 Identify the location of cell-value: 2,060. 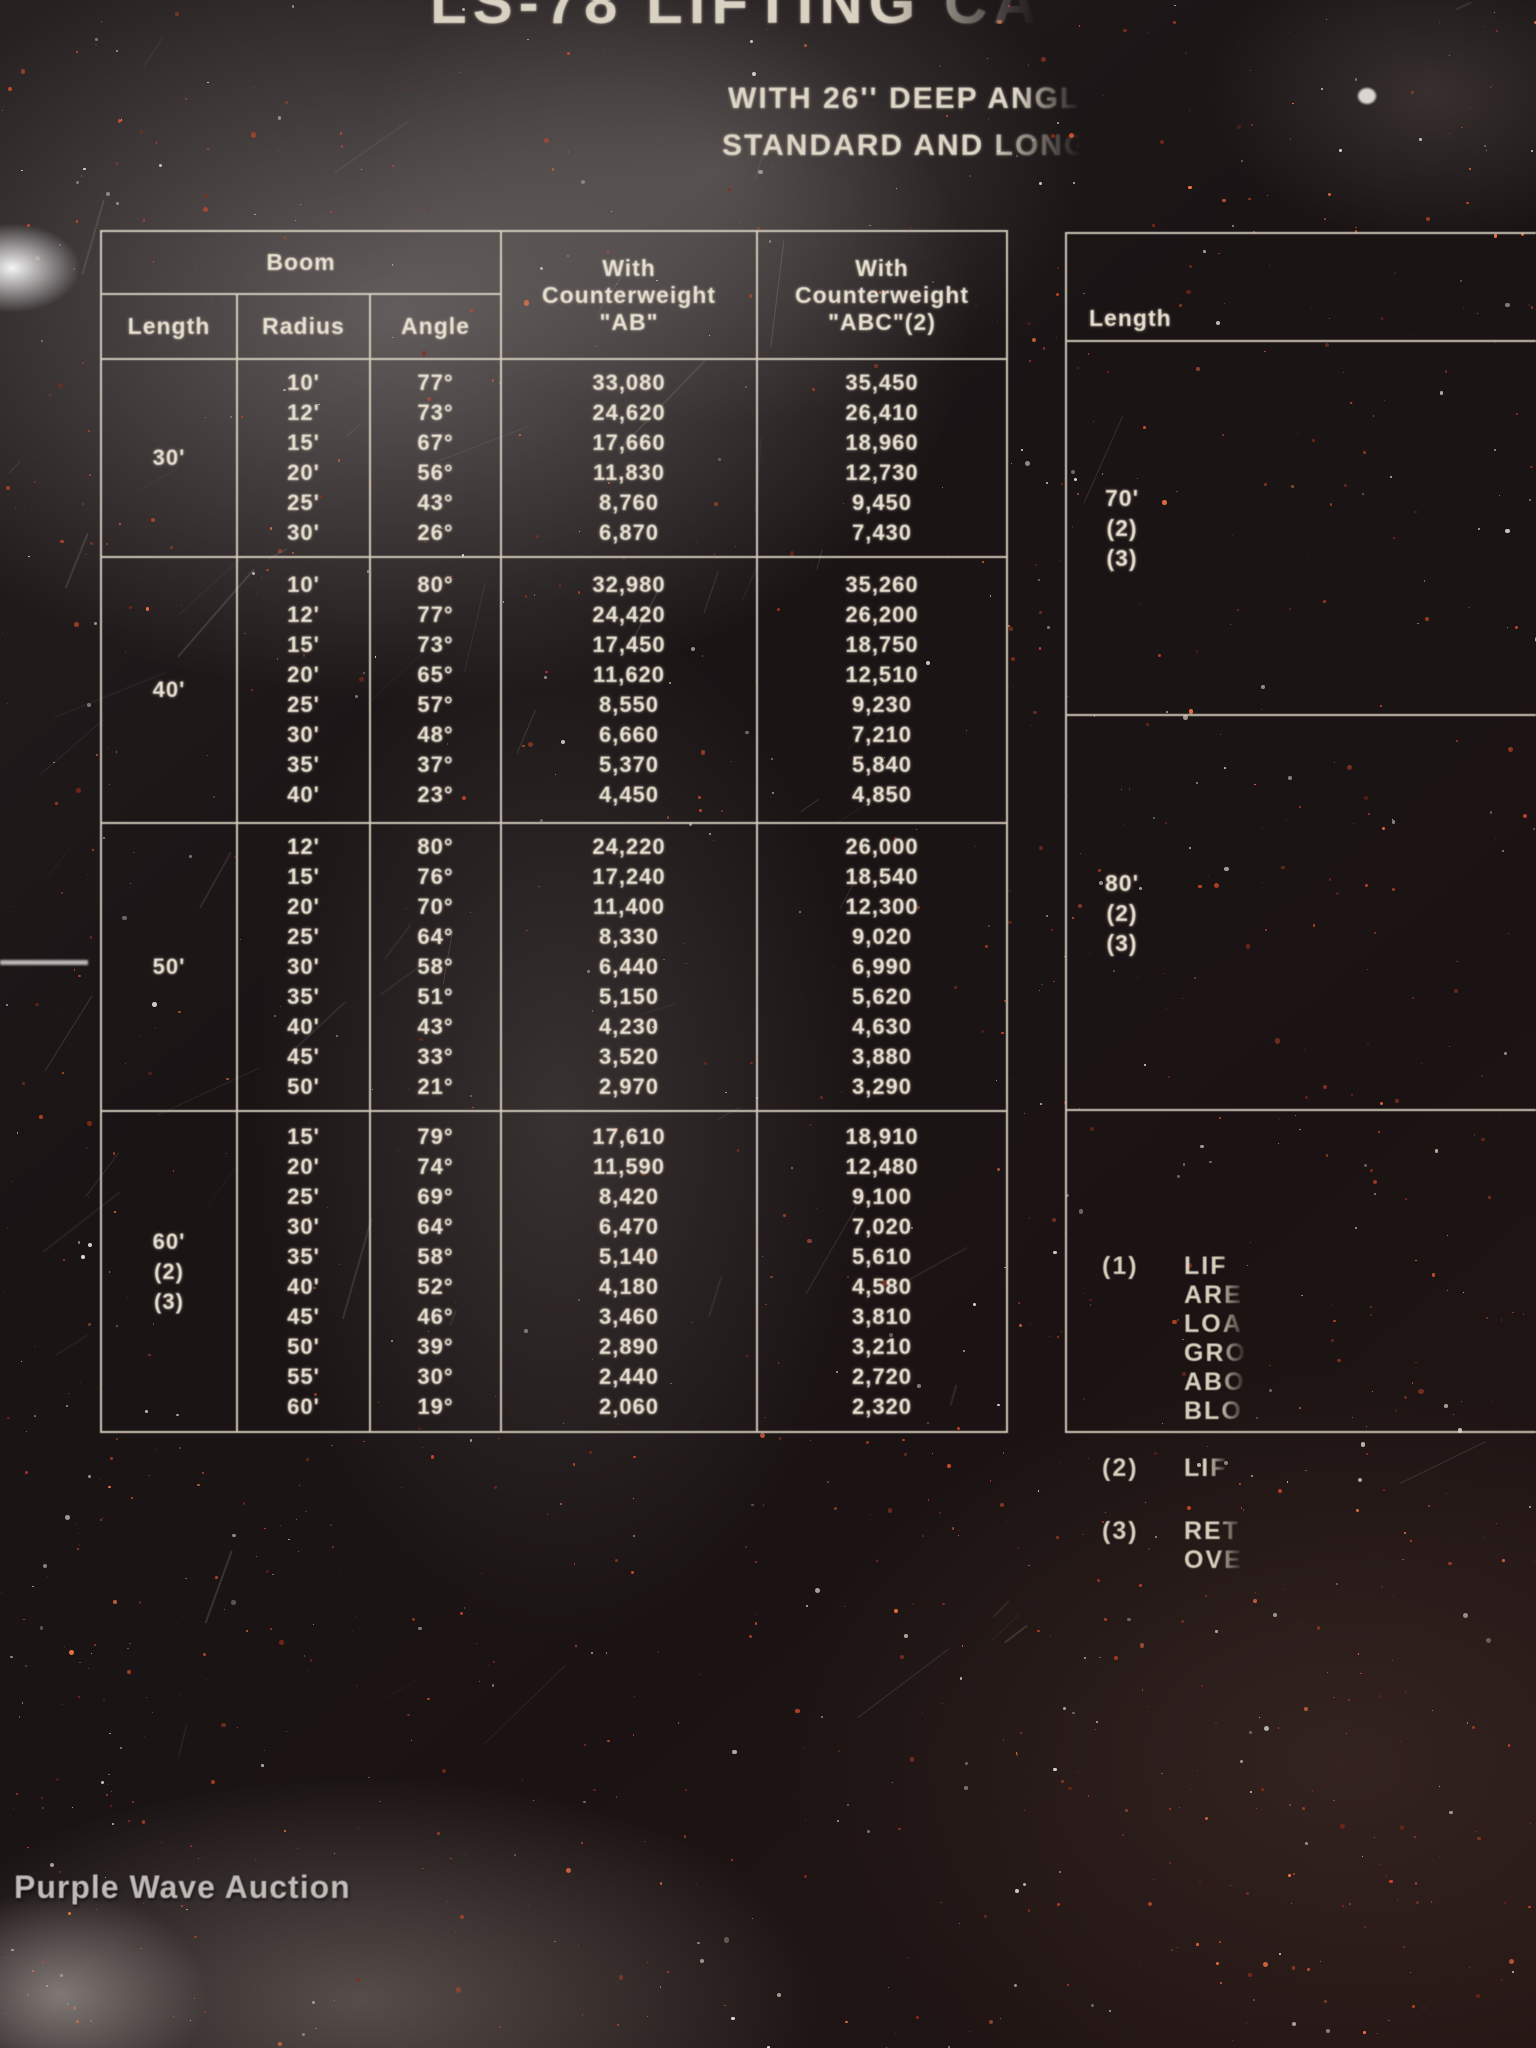
(629, 1406).